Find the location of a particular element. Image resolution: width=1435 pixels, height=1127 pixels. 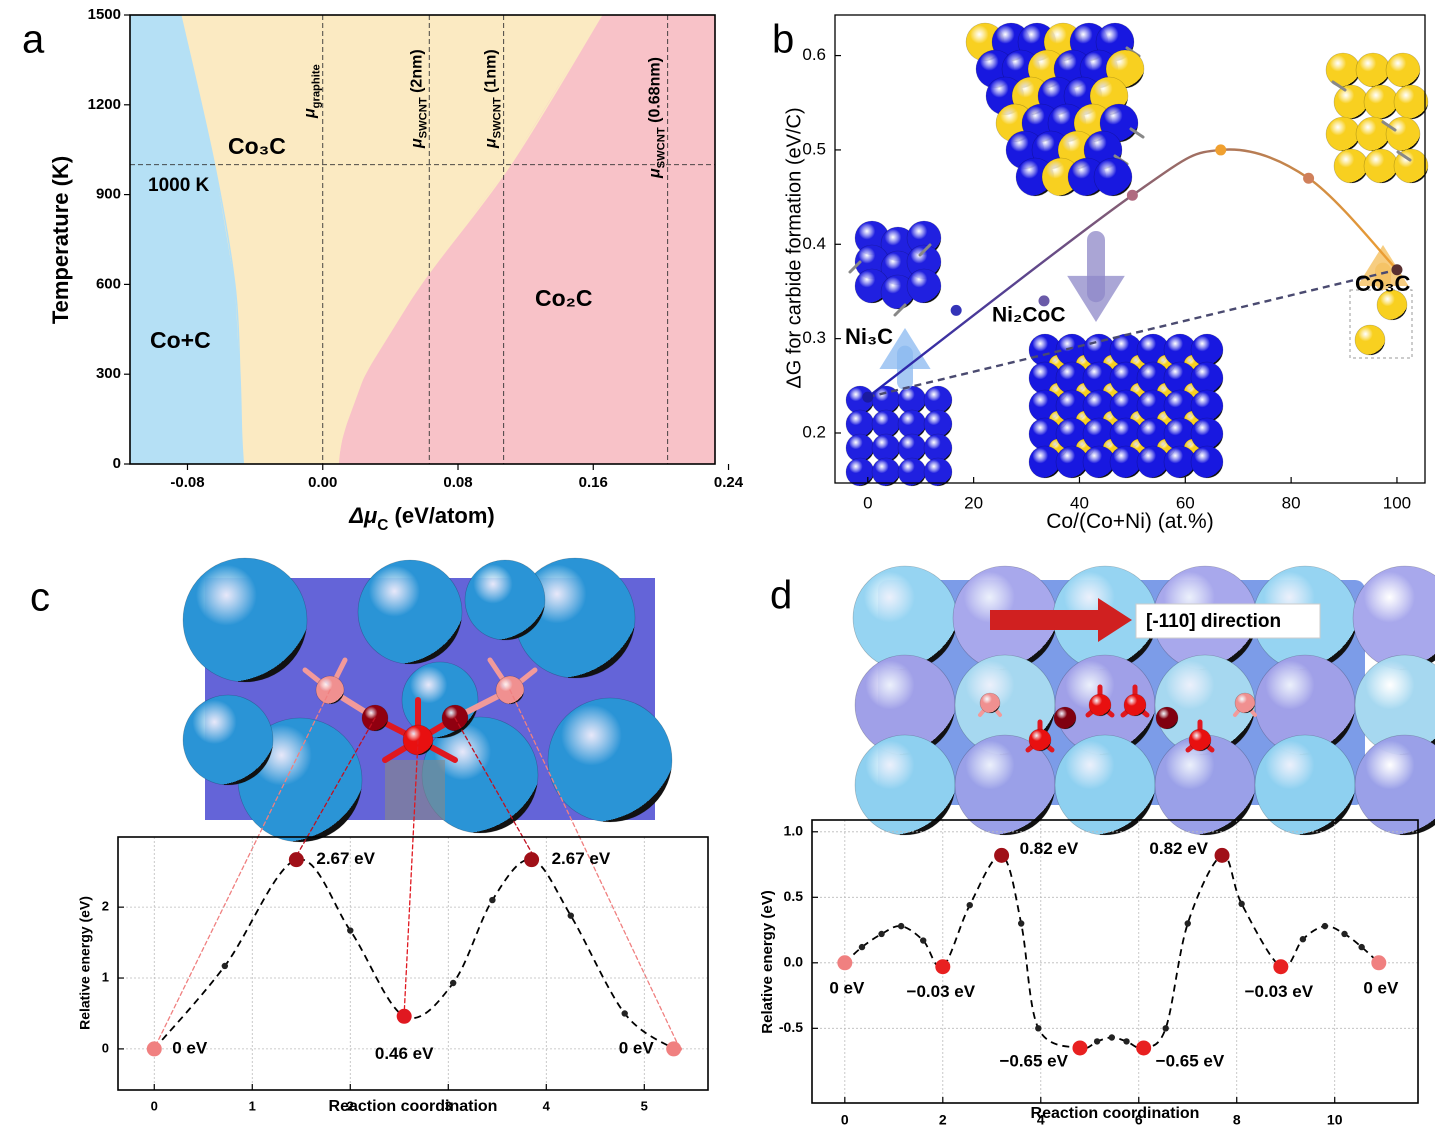

label-main: Co/(Co+Ni) (at.%) is located at coordinates (1129, 521).